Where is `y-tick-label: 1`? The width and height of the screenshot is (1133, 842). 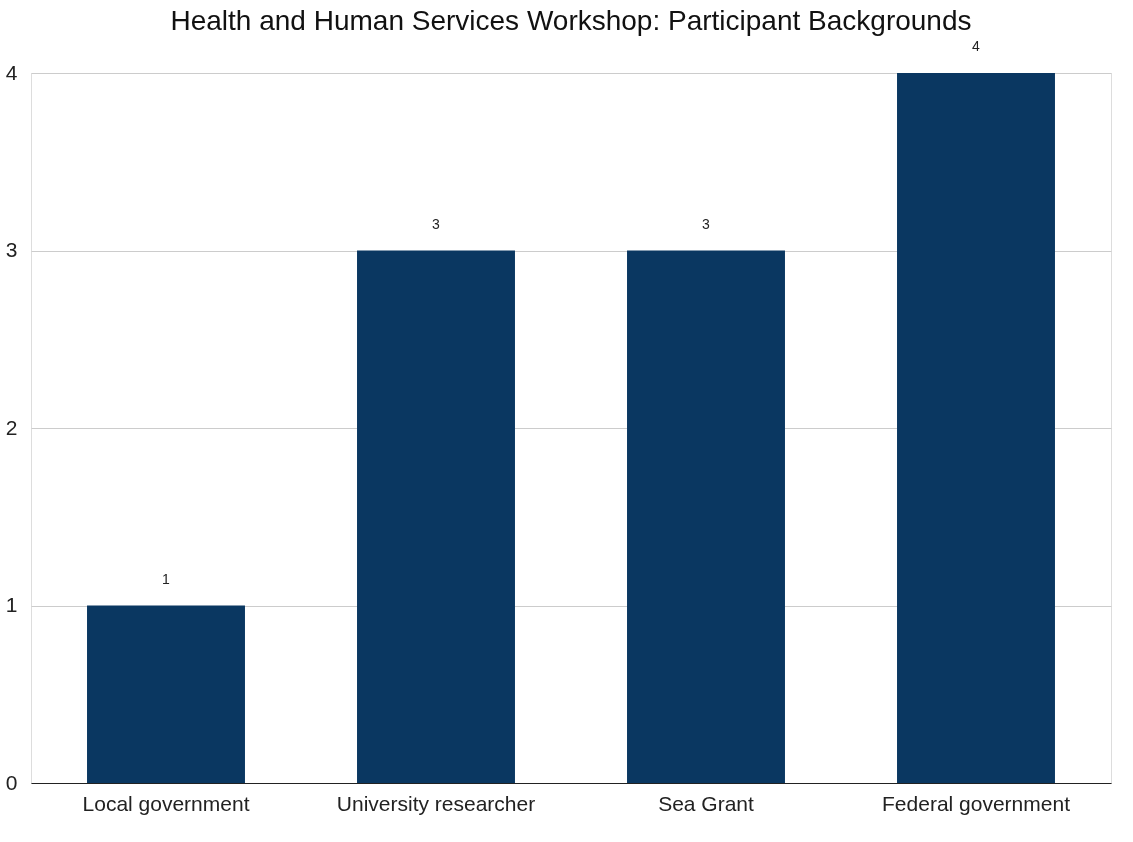 y-tick-label: 1 is located at coordinates (11, 604).